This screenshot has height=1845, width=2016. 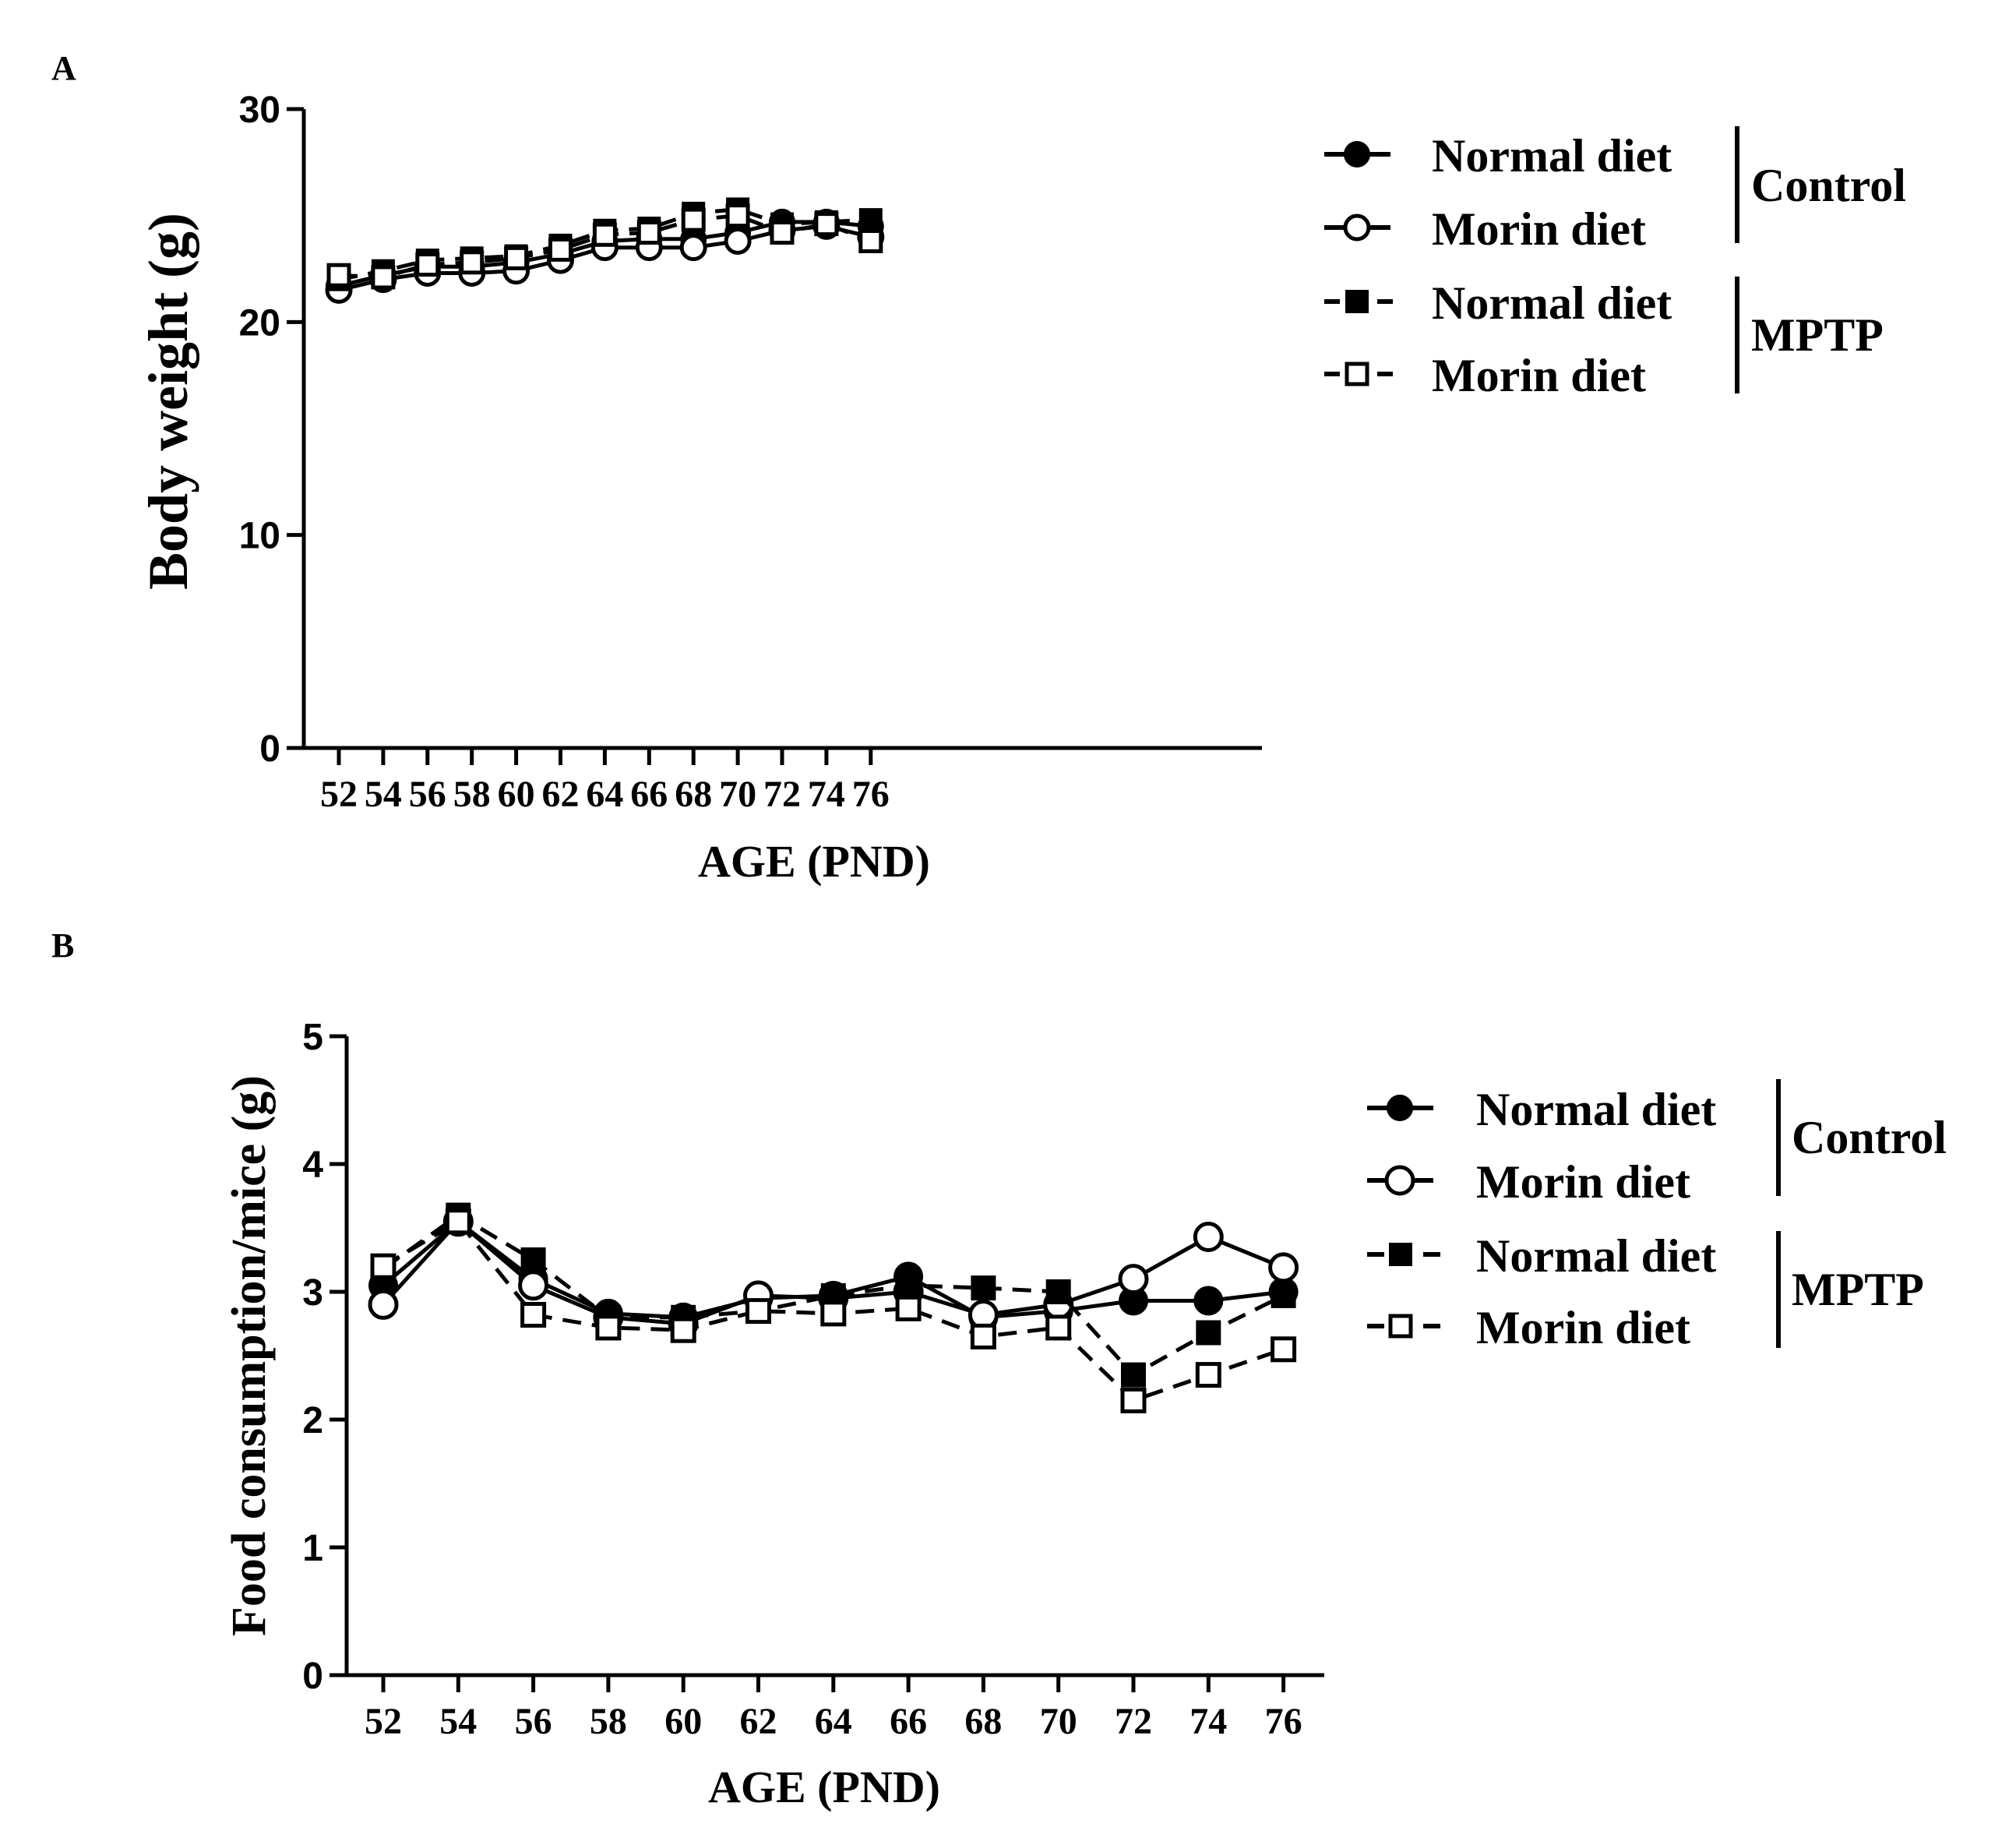 I want to click on chart-a-legend-entry-mptp-morin: Morin diet, so click(x=1485, y=375).